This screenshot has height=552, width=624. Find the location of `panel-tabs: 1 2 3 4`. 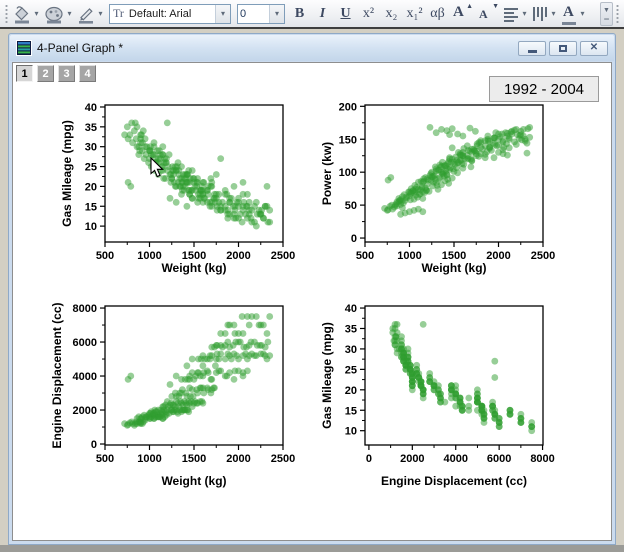

panel-tabs: 1 2 3 4 is located at coordinates (56, 73).